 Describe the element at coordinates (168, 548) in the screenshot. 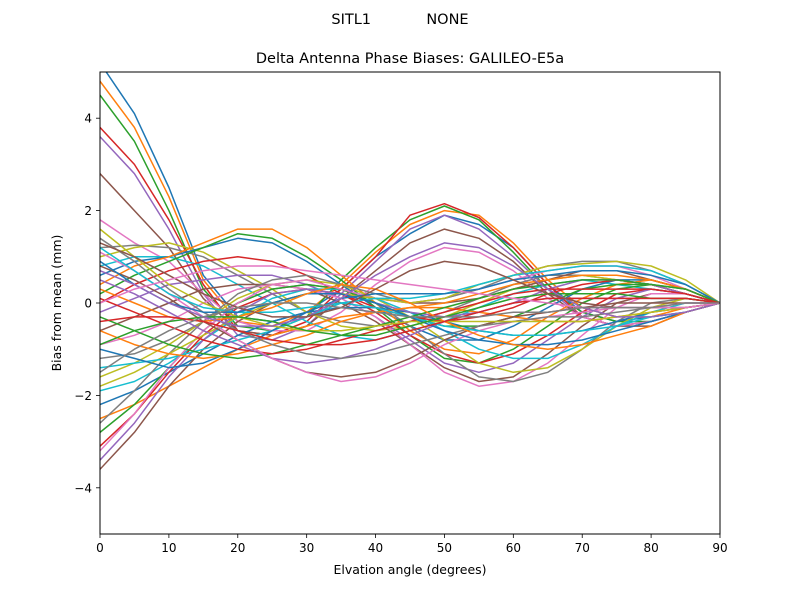

I see `x-tick-label: 10` at that location.